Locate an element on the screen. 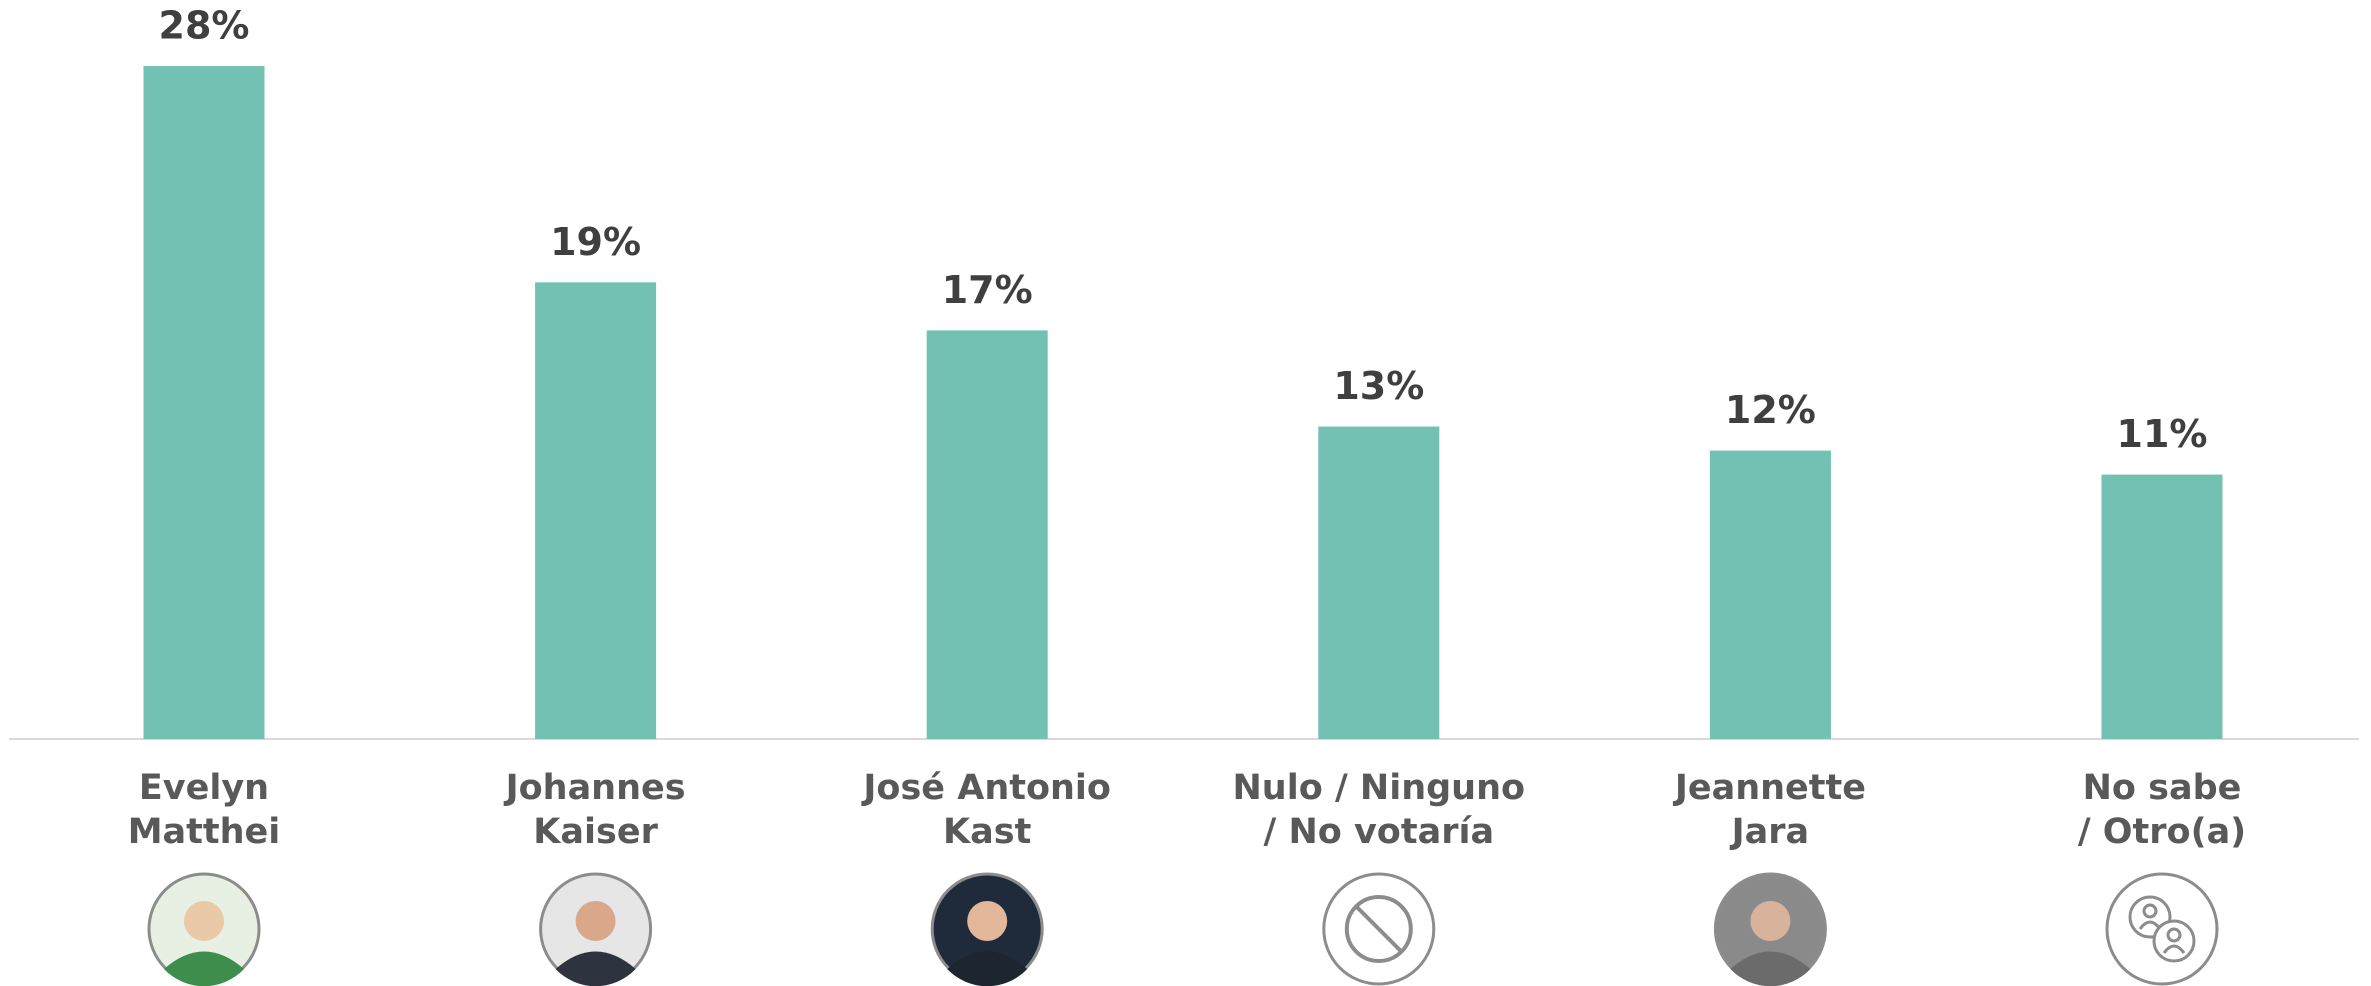 The image size is (2371, 986). ban-icon is located at coordinates (1378, 929).